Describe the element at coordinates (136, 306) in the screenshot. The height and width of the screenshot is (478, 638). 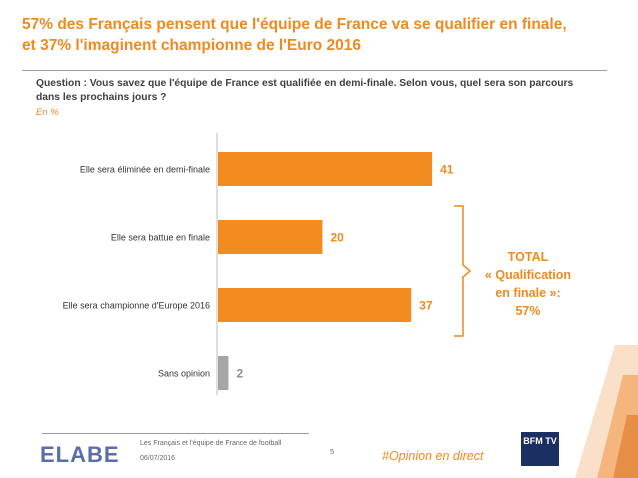
I see `category-label-2: Elle sera championne d'Europe 2016` at that location.